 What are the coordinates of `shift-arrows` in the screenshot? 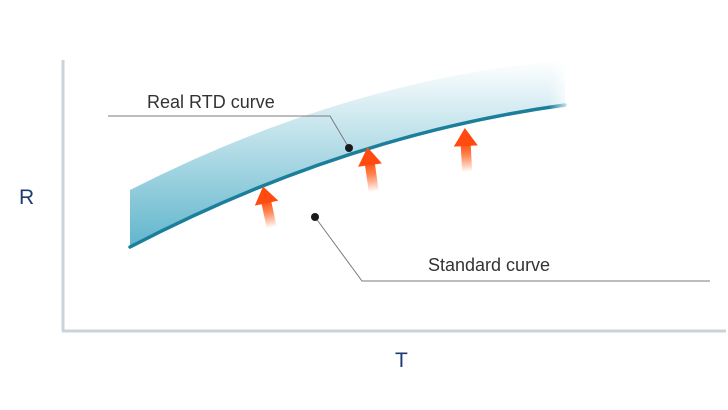 It's located at (366, 178).